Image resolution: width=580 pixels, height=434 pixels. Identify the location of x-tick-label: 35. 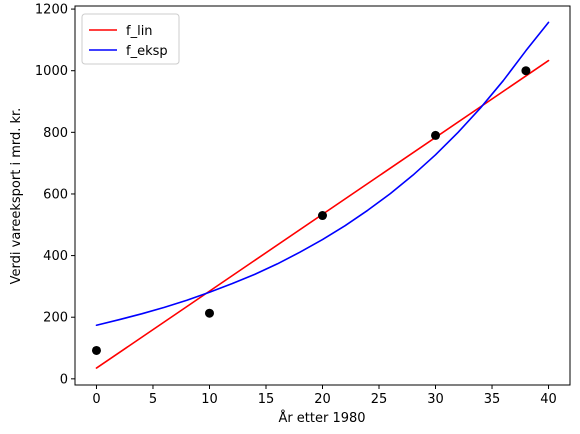
(492, 399).